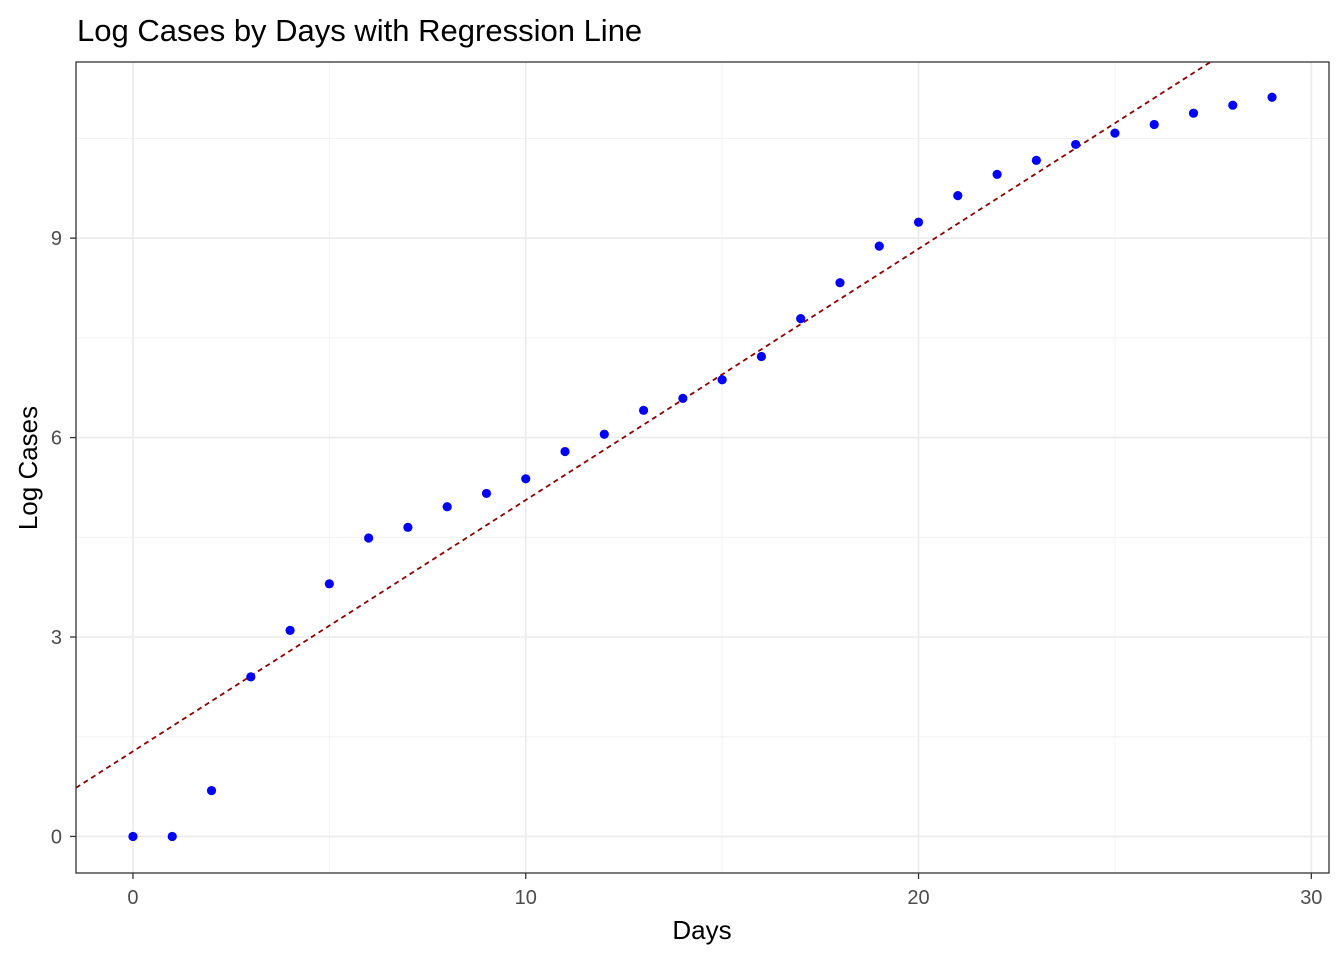 This screenshot has width=1344, height=960. I want to click on x-tick-label: 0, so click(132, 898).